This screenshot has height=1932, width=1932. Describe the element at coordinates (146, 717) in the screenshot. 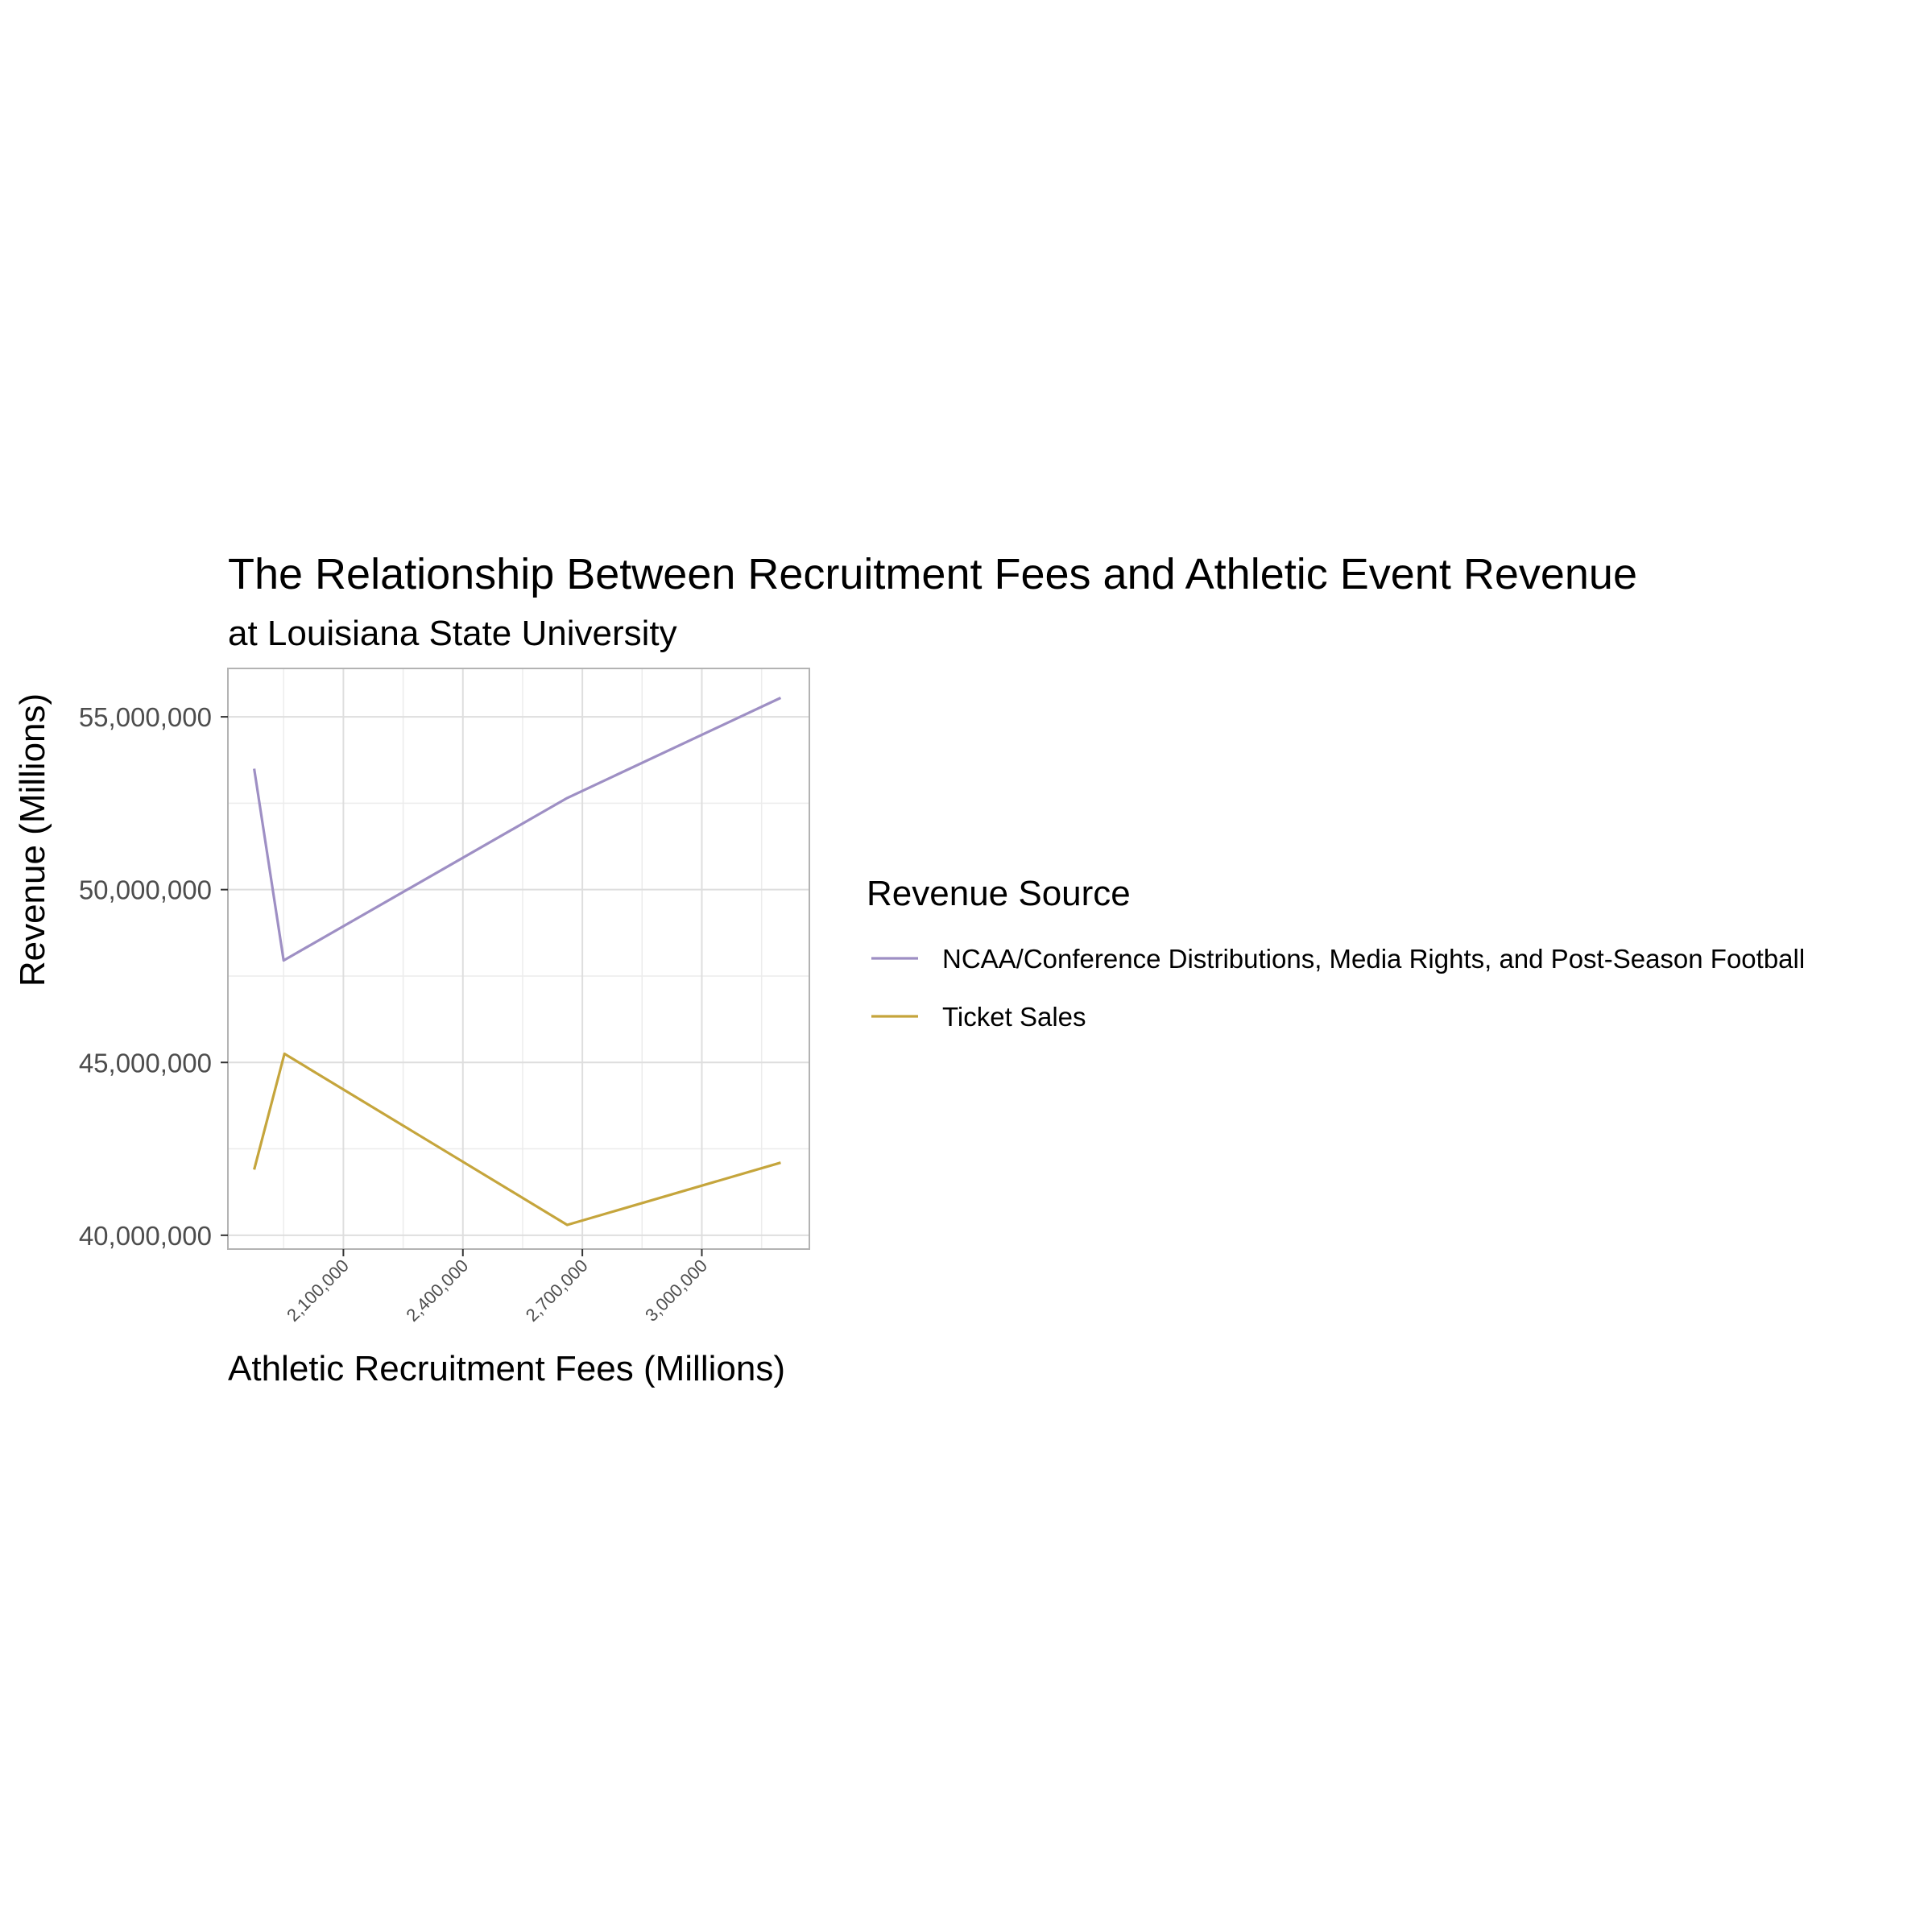

I see `y-tick-label: 55,000,000` at that location.